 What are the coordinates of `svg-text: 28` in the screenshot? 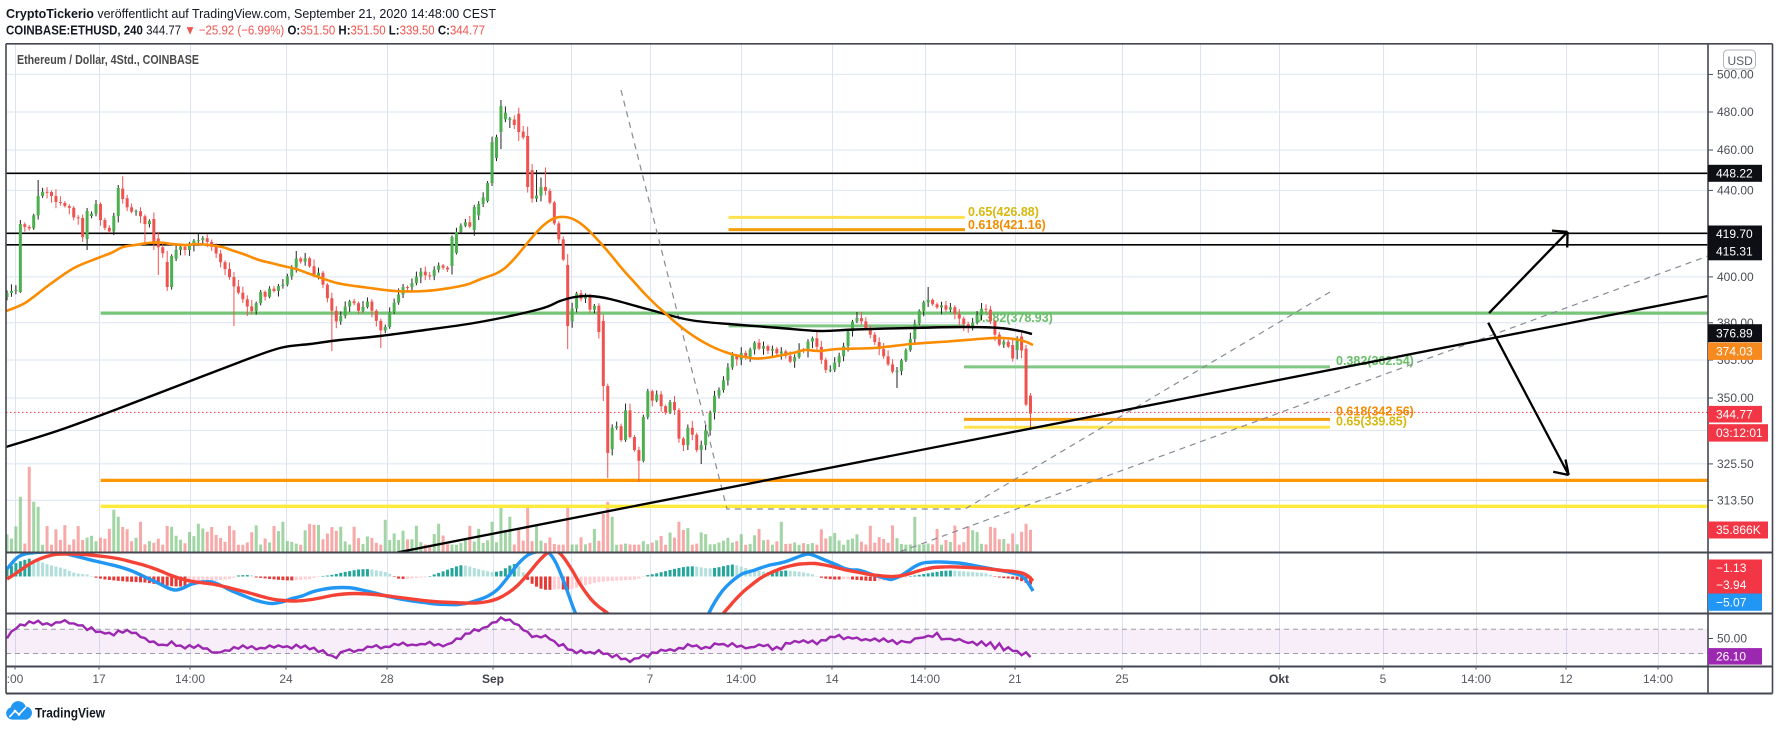 It's located at (387, 679).